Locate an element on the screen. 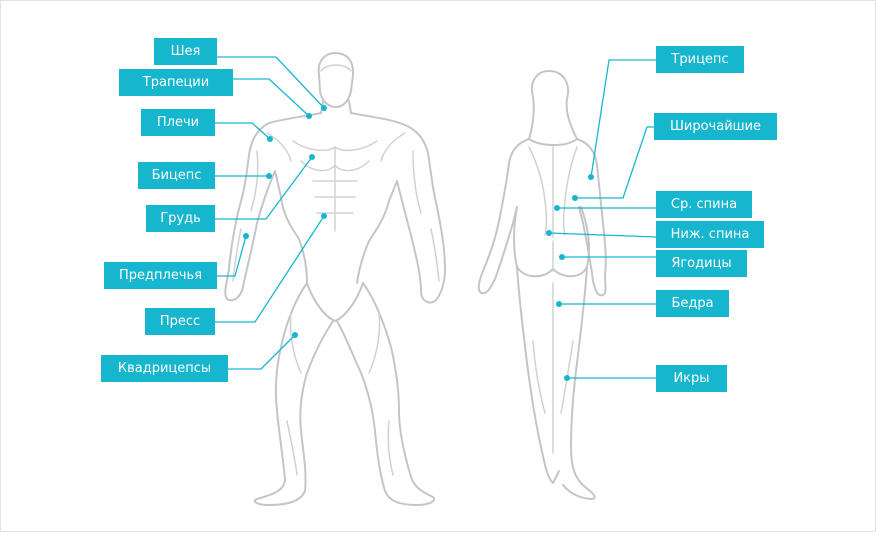 The height and width of the screenshot is (540, 878). label-hamstrings: Бедра is located at coordinates (692, 303).